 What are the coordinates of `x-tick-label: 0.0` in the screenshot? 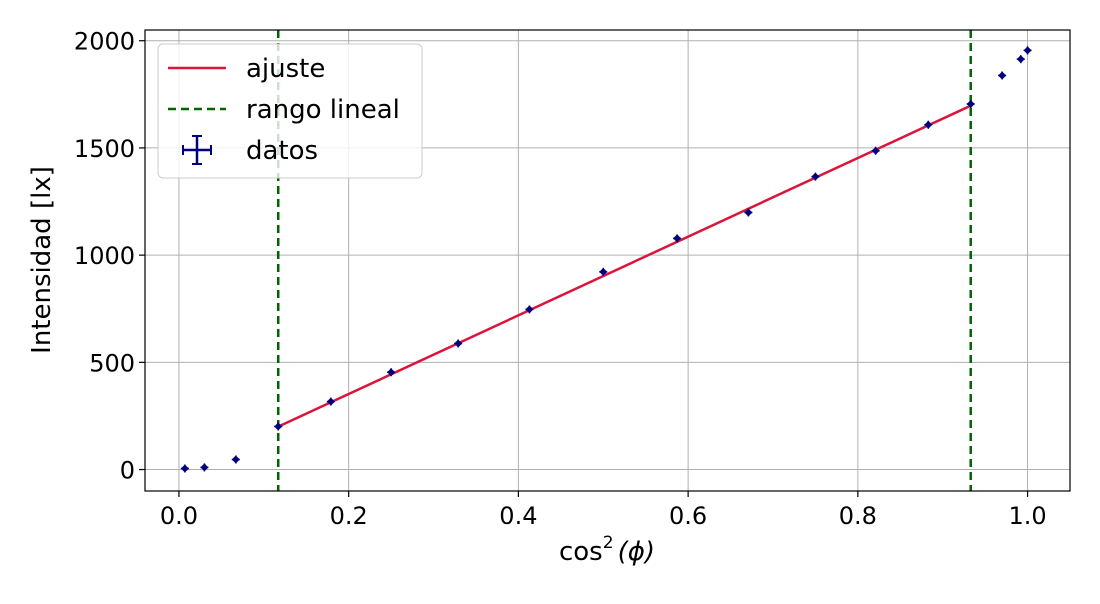 It's located at (179, 516).